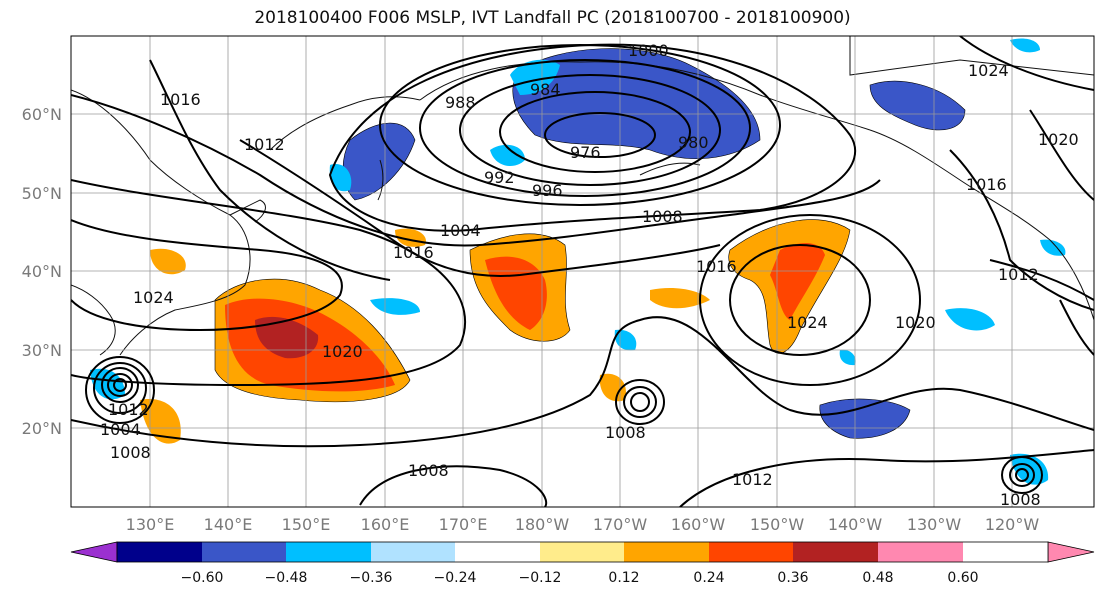 The width and height of the screenshot is (1105, 601). Describe the element at coordinates (42, 428) in the screenshot. I see `lat-label: 20°N` at that location.